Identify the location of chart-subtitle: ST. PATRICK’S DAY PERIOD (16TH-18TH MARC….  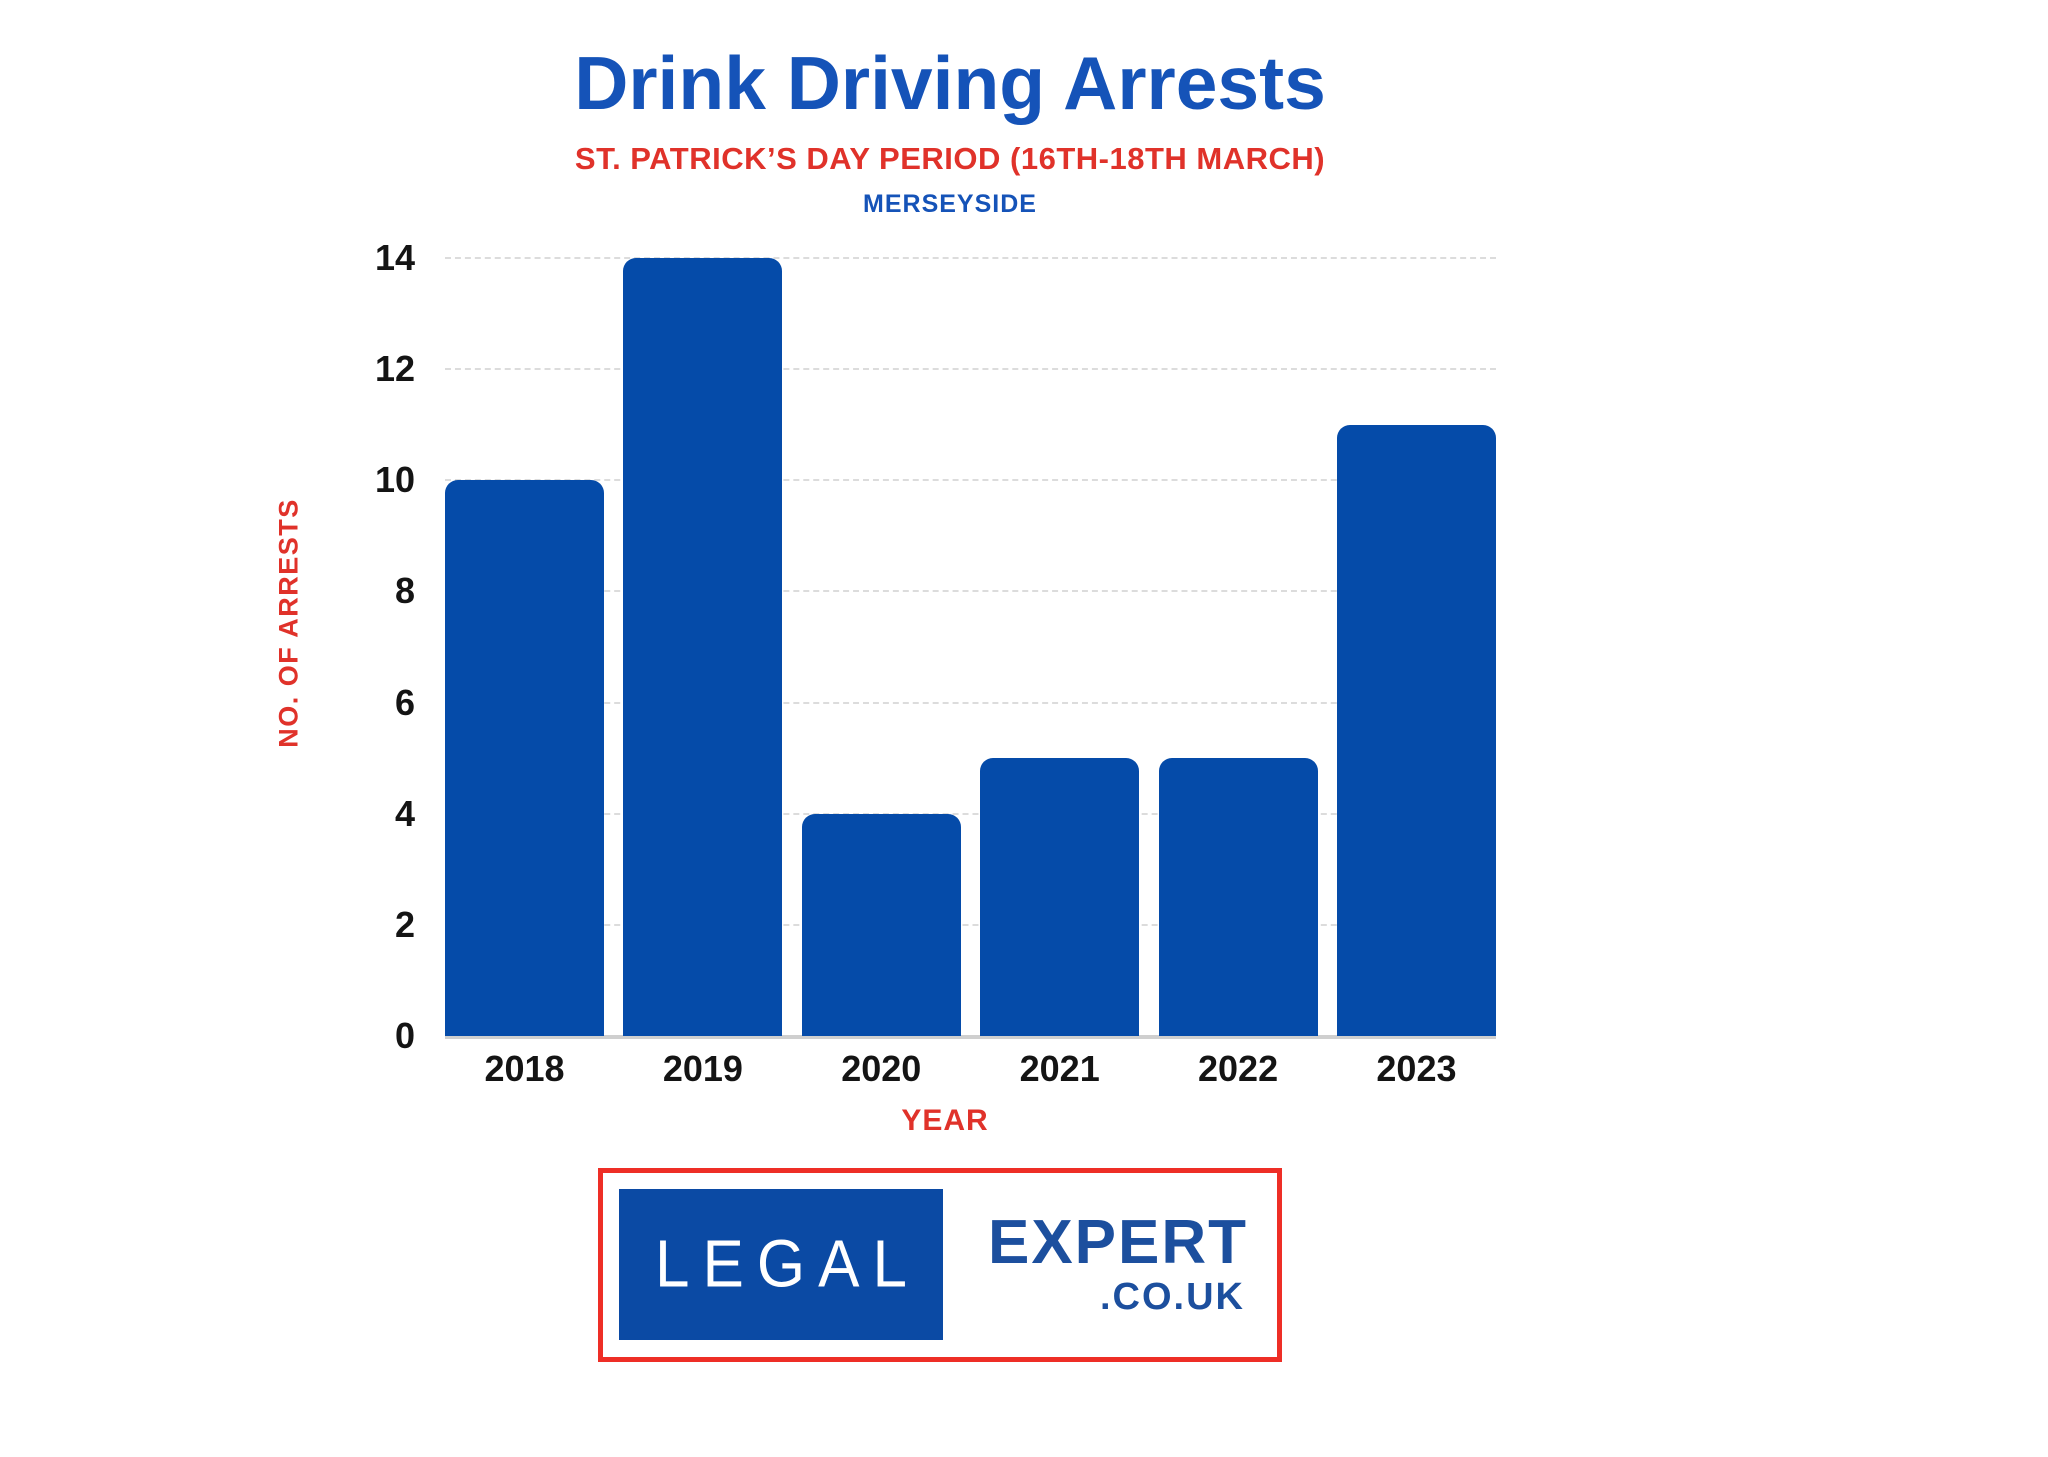
(950, 158).